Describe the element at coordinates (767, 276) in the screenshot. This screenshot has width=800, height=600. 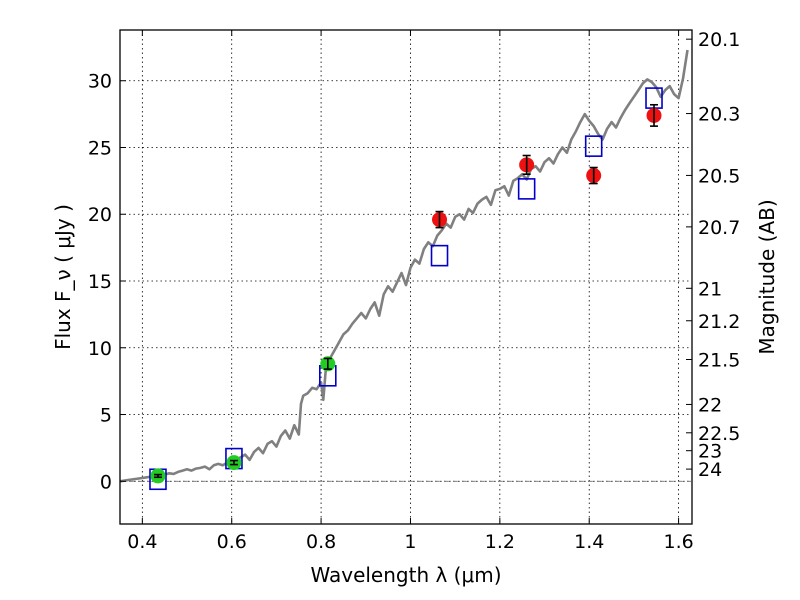
I see `magnitude-axis-label: Magnitude (AB)` at that location.